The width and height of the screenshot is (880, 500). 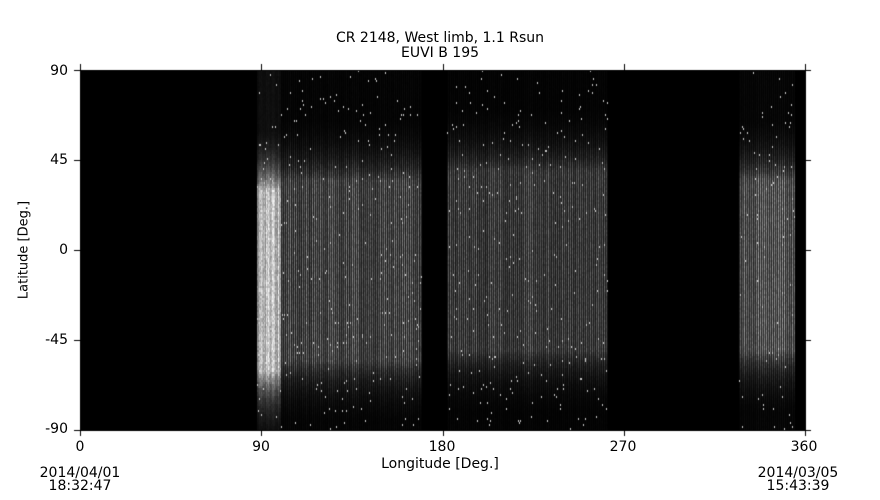 I want to click on end-date: 2014/03/05, so click(x=798, y=473).